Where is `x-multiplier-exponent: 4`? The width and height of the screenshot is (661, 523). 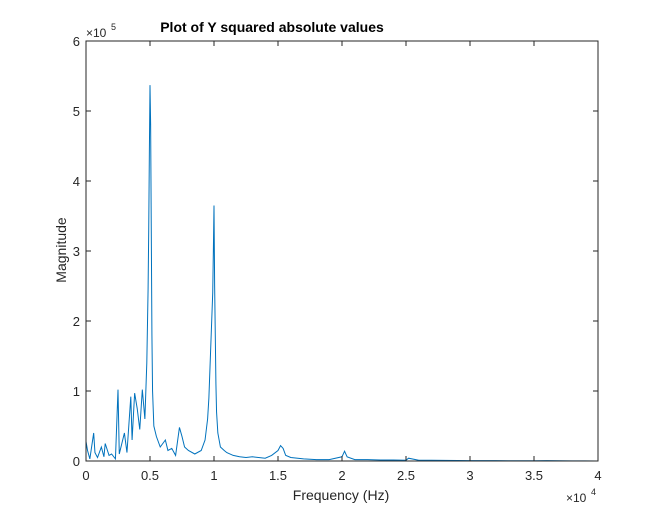
x-multiplier-exponent: 4 is located at coordinates (593, 492).